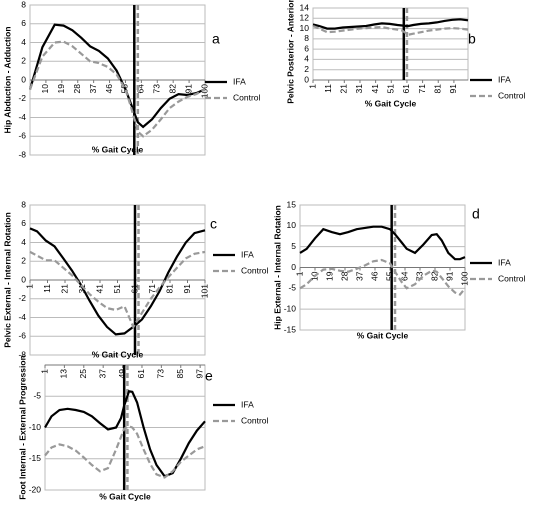 The image size is (550, 508). Describe the element at coordinates (476, 214) in the screenshot. I see `panel-label: d` at that location.